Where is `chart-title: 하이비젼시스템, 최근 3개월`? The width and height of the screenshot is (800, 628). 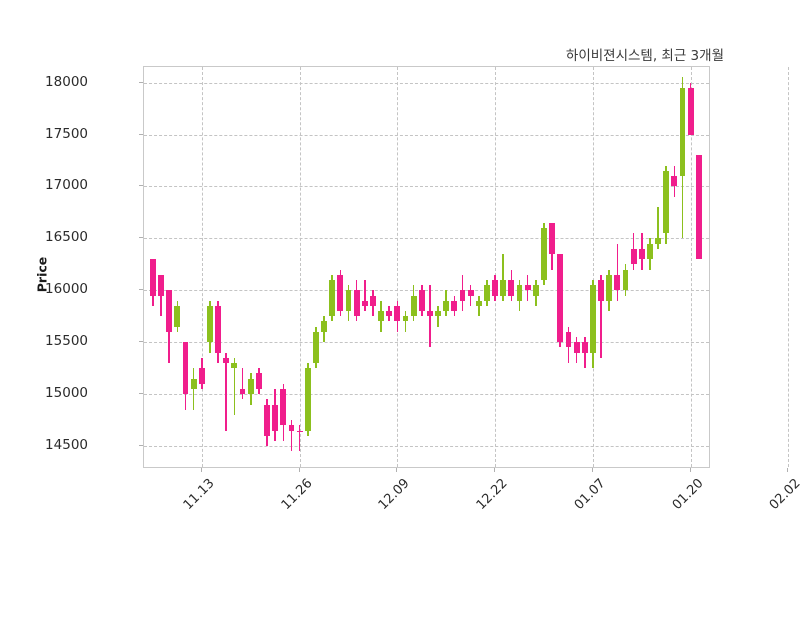 chart-title: 하이비젼시스템, 최근 3개월 is located at coordinates (644, 56).